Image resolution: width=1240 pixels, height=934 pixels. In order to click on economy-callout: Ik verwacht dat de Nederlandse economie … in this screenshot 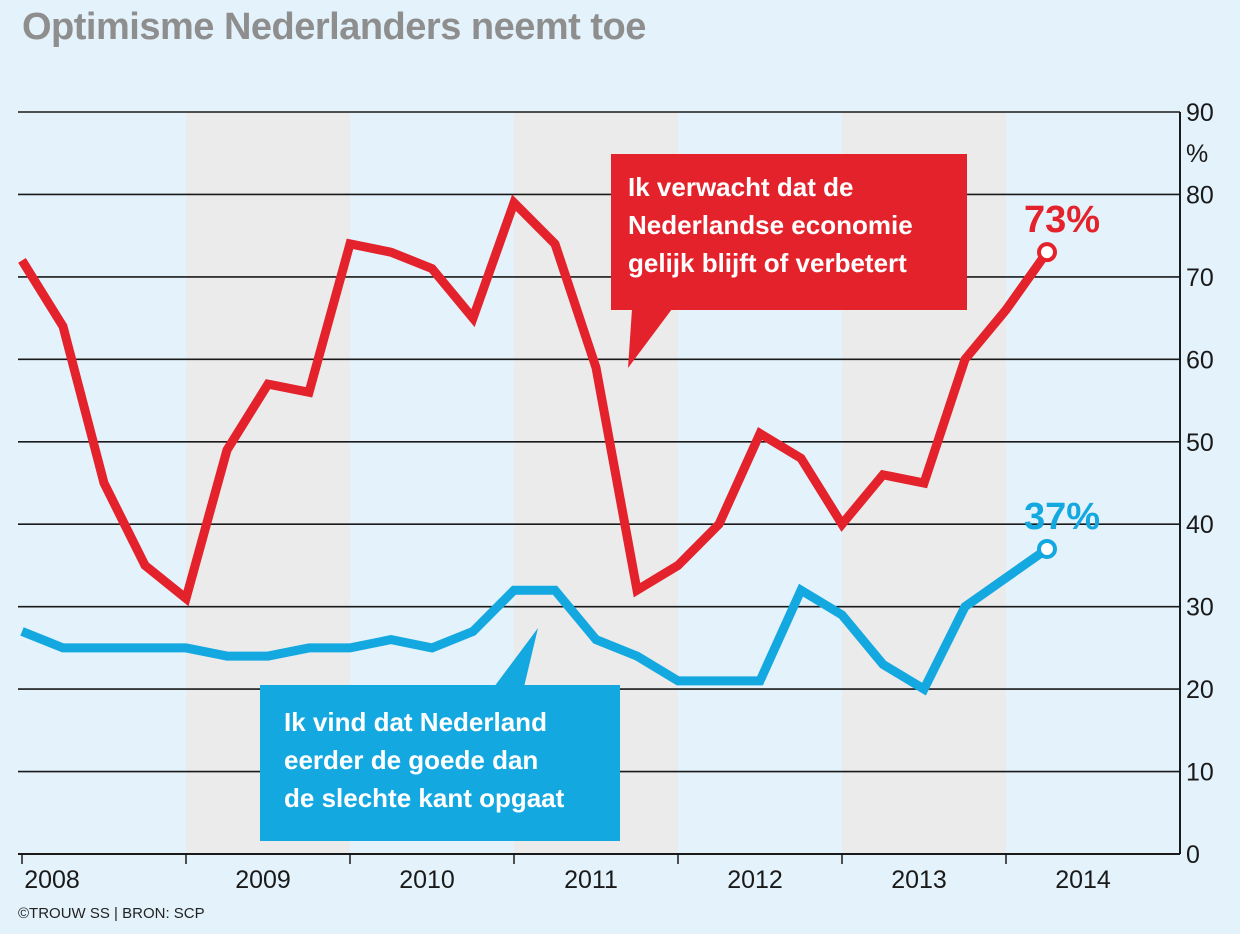, I will do `click(789, 232)`.